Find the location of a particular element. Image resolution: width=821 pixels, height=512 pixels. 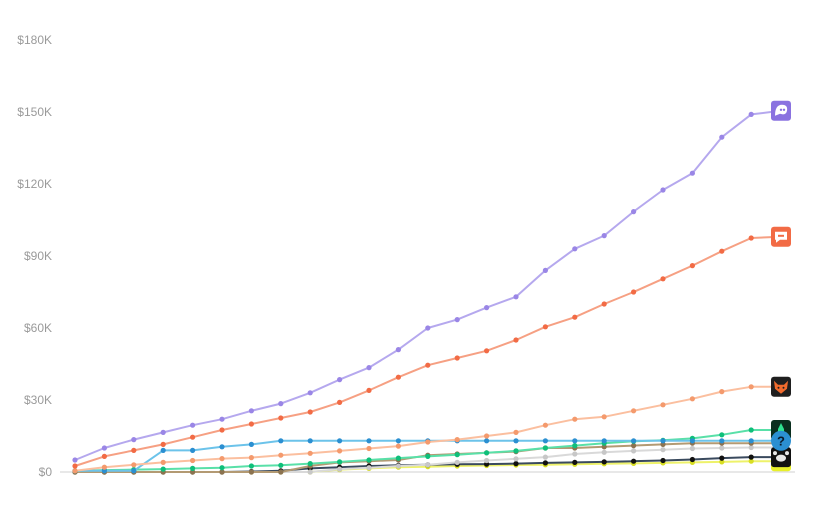

y-tick-label: $30K is located at coordinates (38, 400).